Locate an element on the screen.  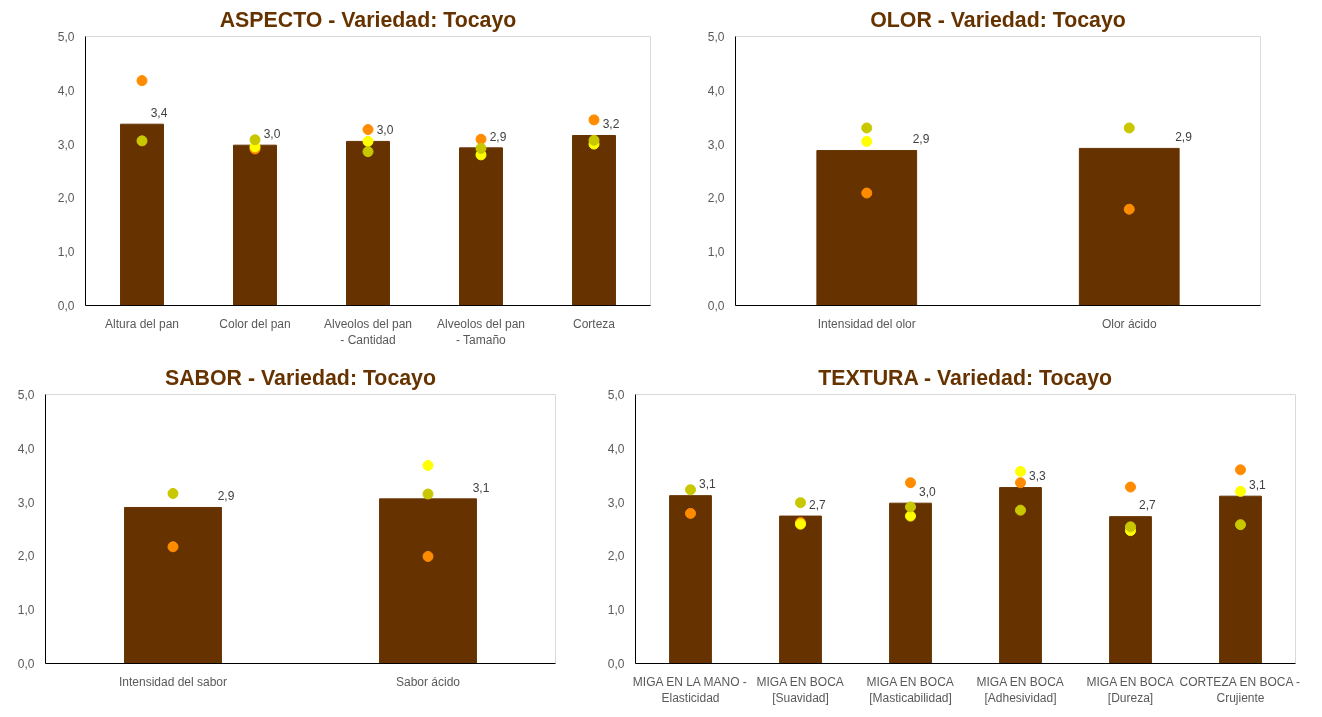
data-label: 3,4 is located at coordinates (159, 112).